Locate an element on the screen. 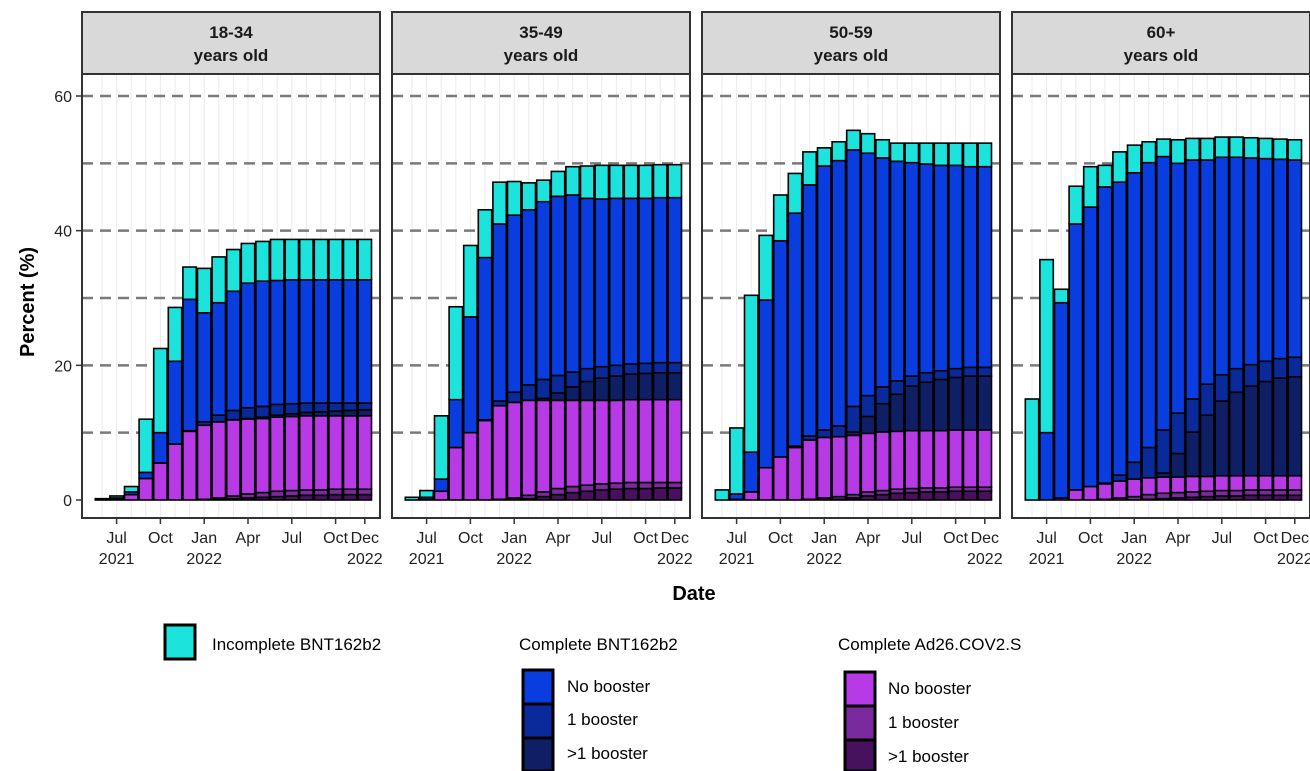  x-tick-label: 2021 is located at coordinates (427, 559).